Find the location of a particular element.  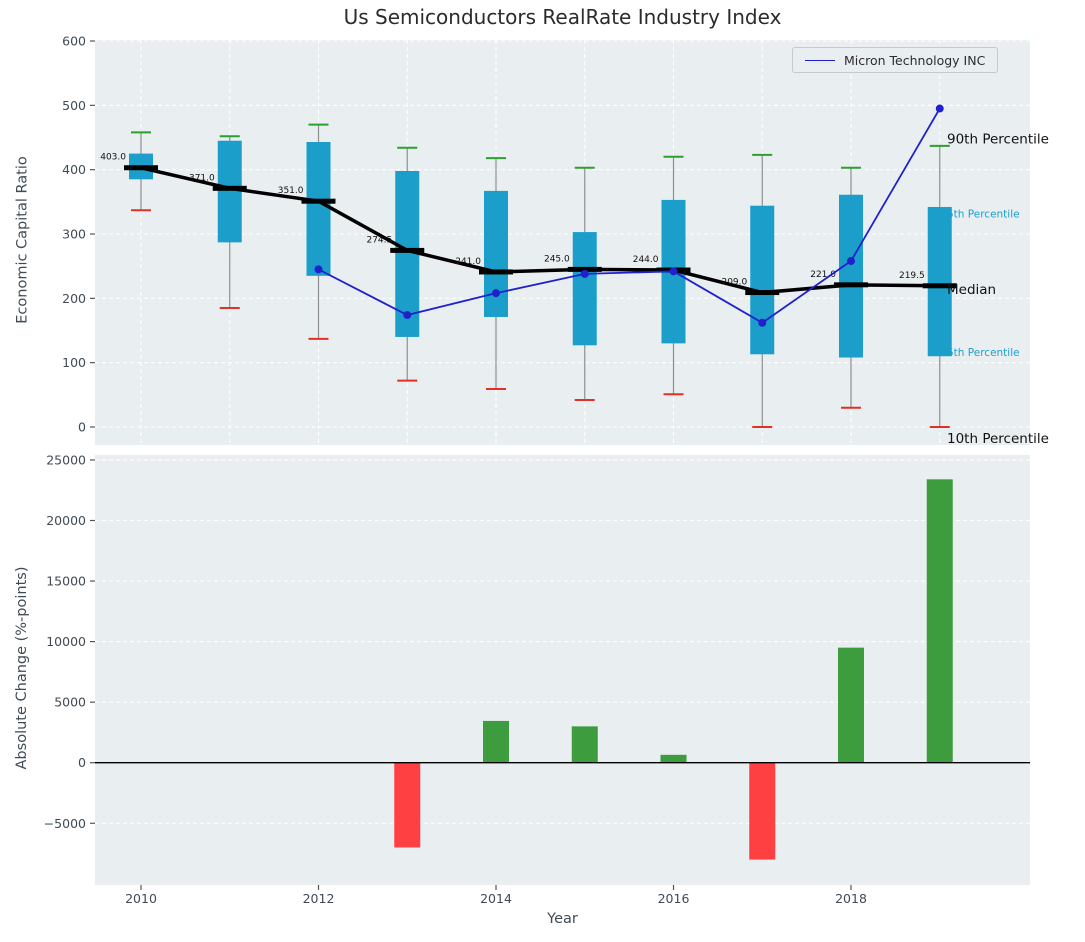

median-value-label: 403.0 is located at coordinates (113, 158).